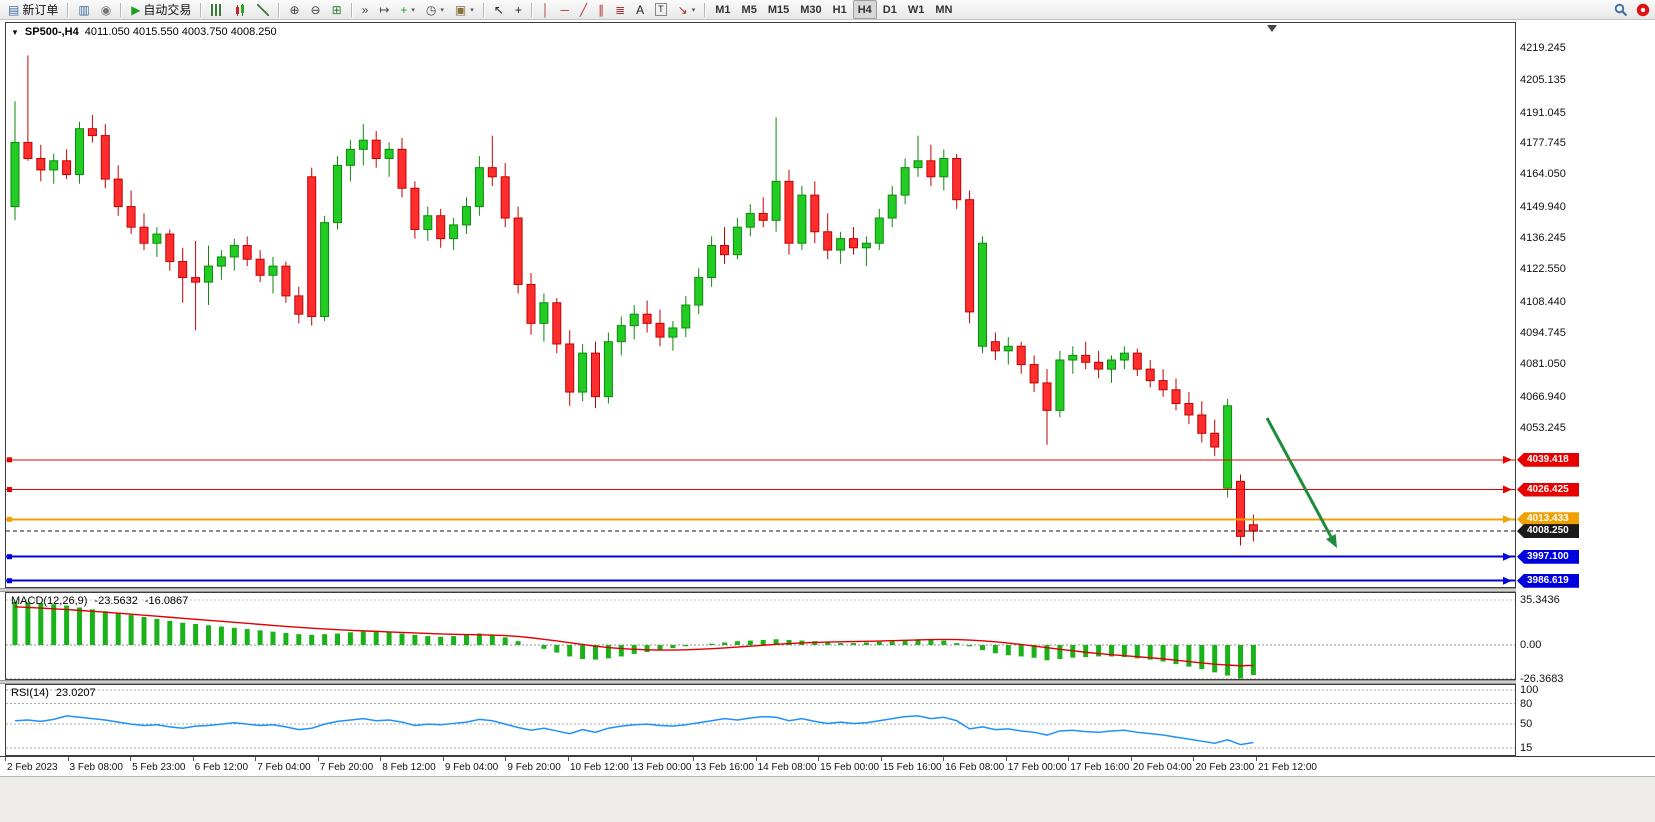 The width and height of the screenshot is (1655, 822). I want to click on trendline-icon: ╱, so click(583, 9).